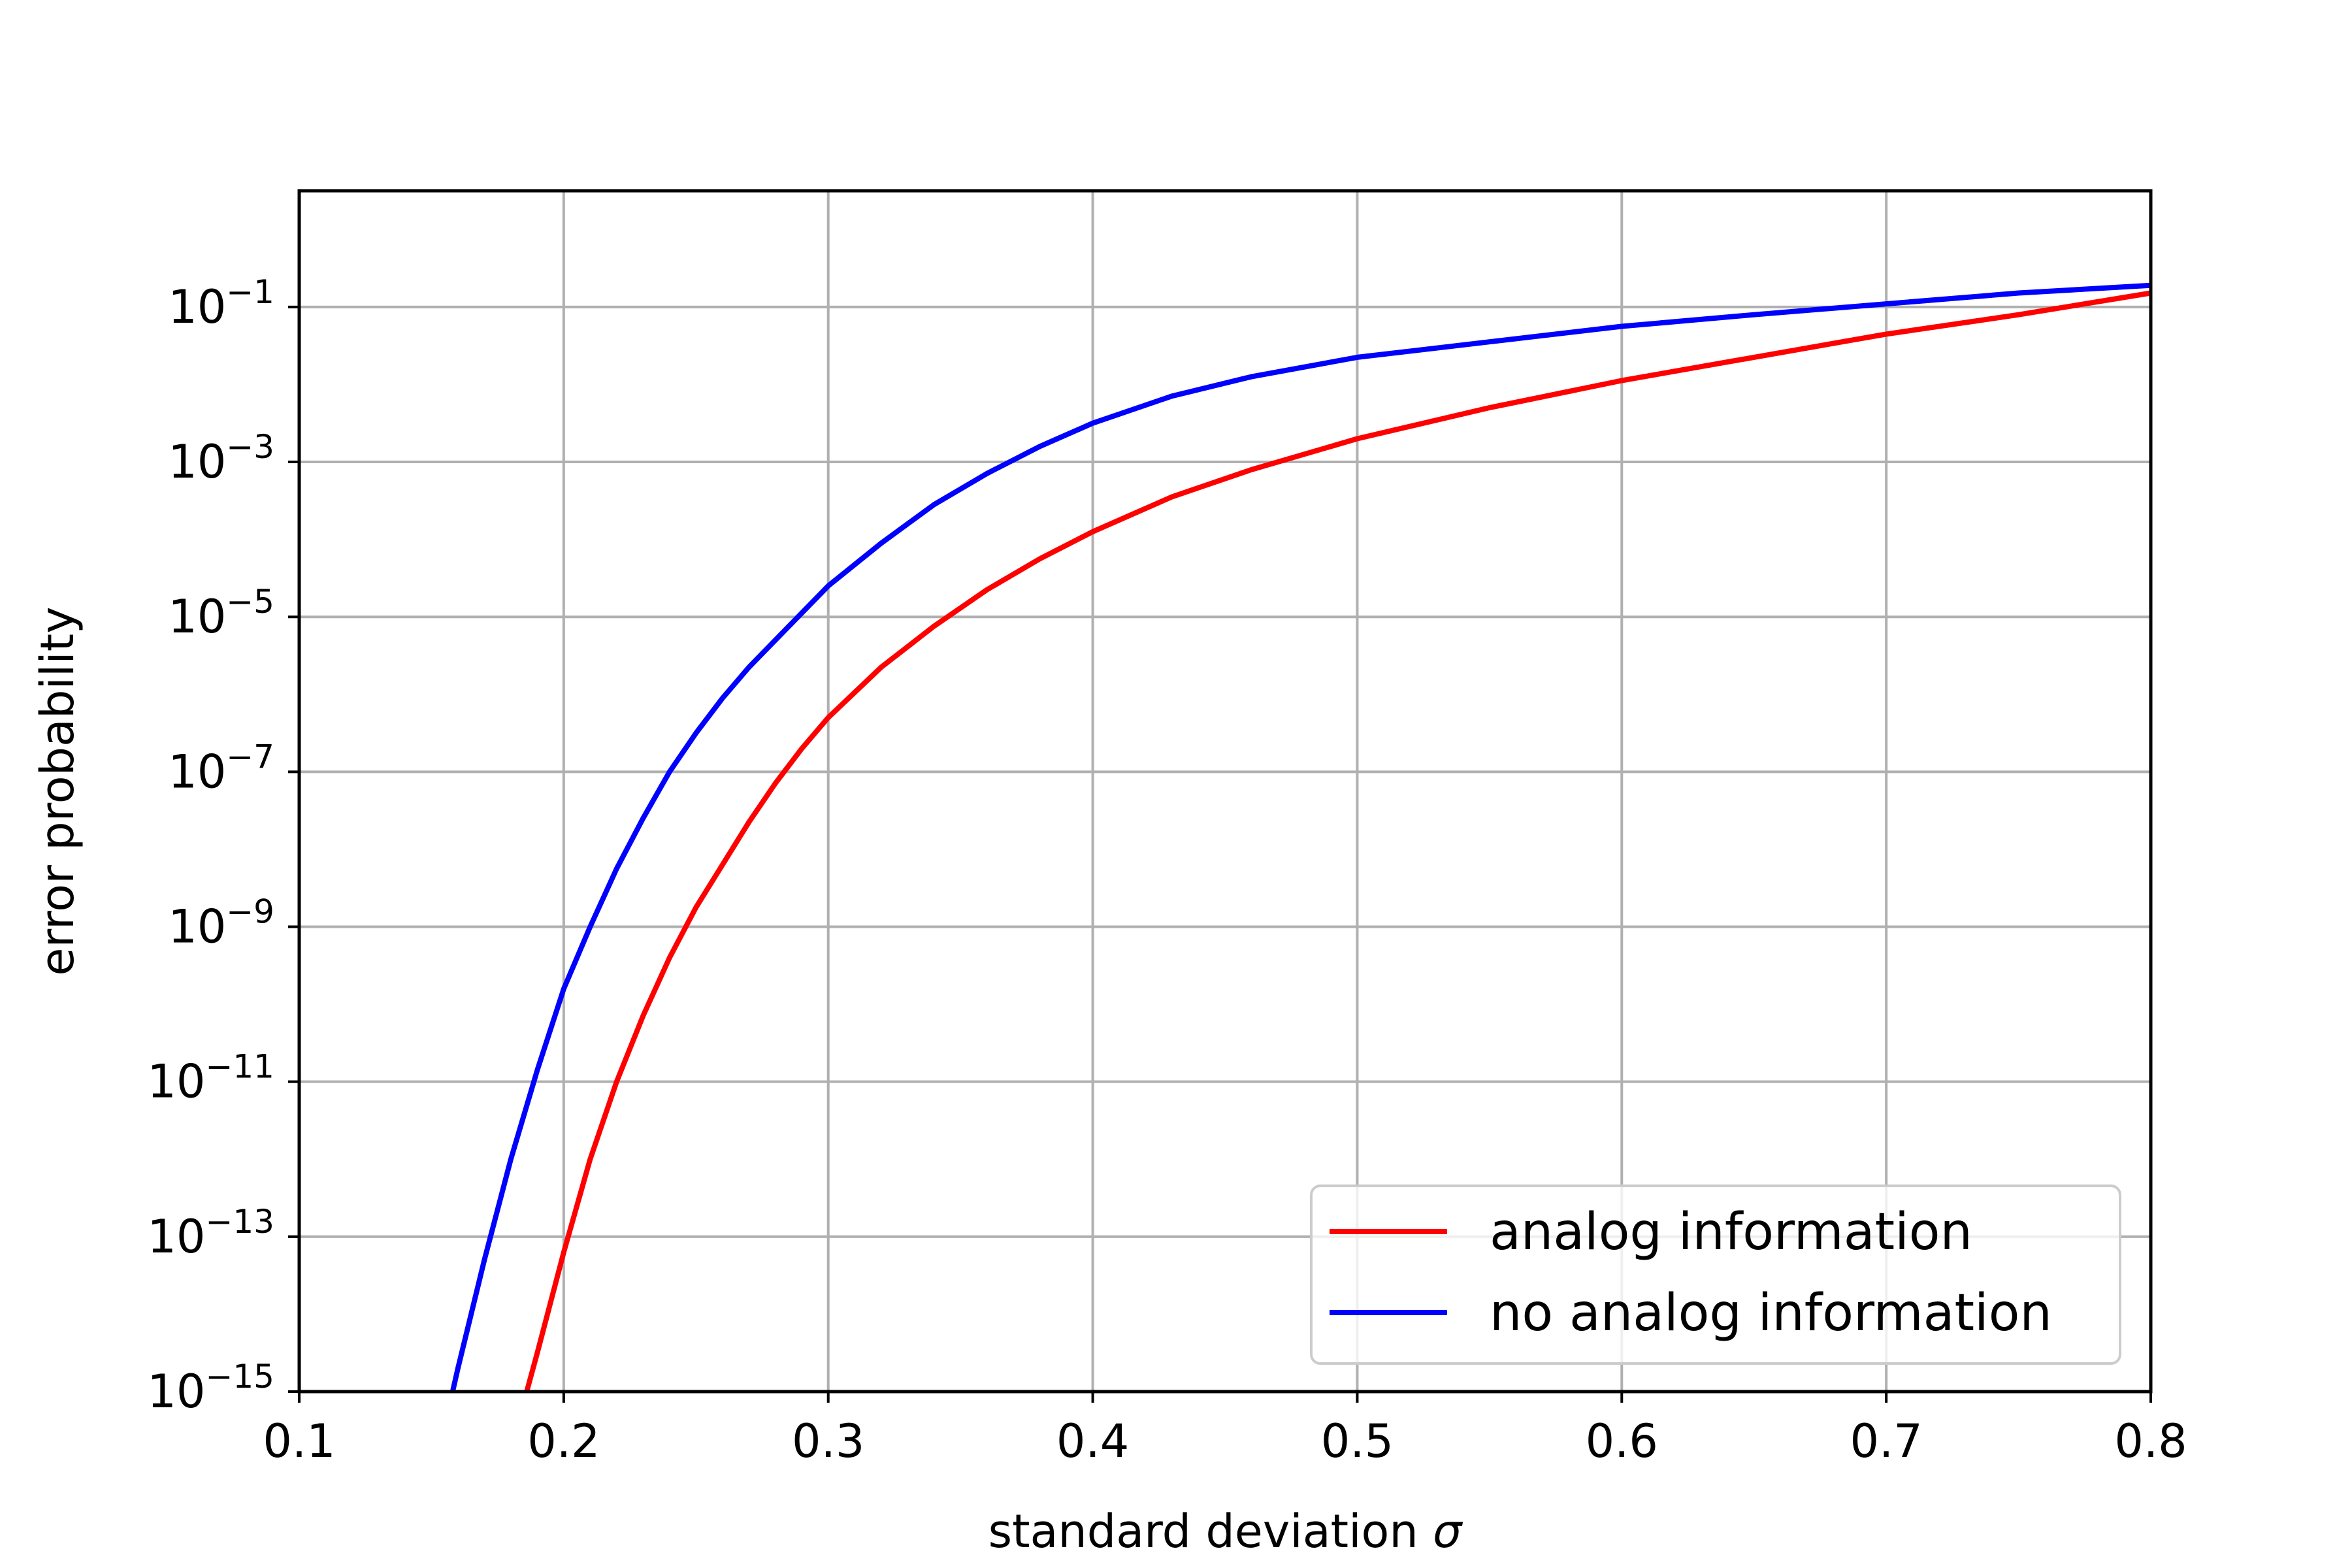  Describe the element at coordinates (57, 790) in the screenshot. I see `y-axis-label: error probability` at that location.